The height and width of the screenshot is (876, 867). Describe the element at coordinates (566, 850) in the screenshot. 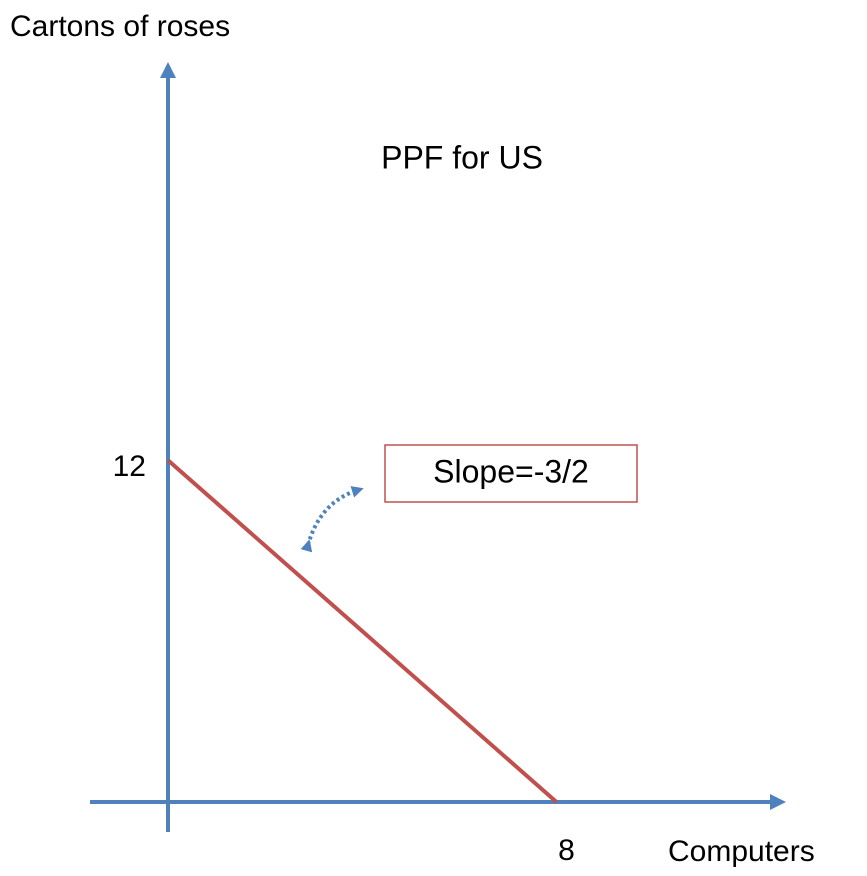

I see `x-tick-label: 8` at that location.